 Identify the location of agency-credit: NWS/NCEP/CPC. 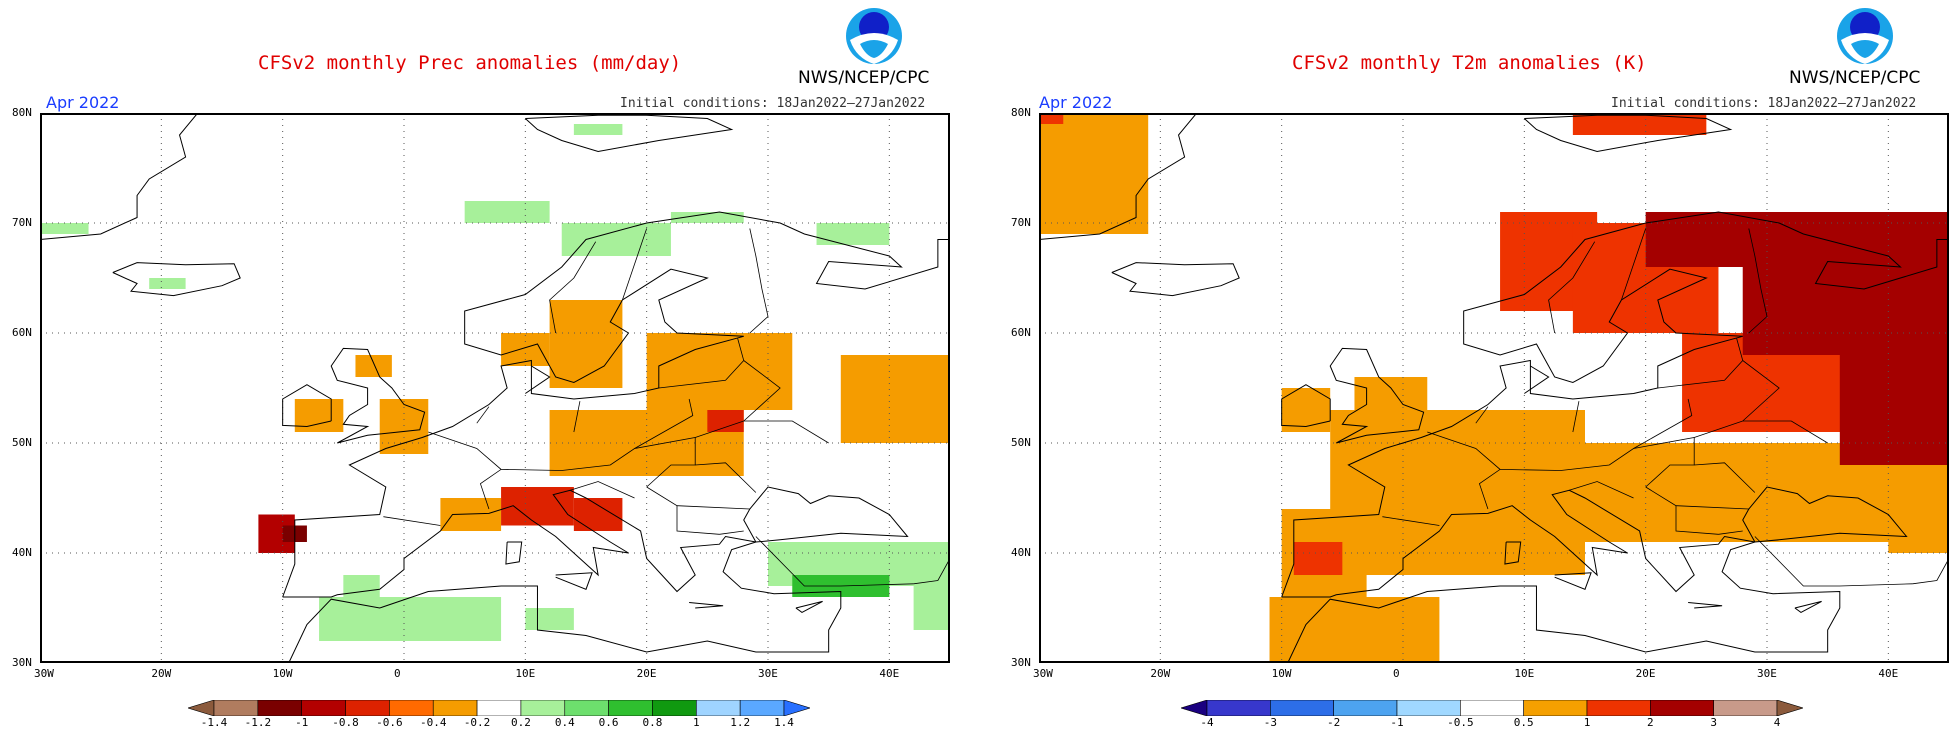
(1855, 78).